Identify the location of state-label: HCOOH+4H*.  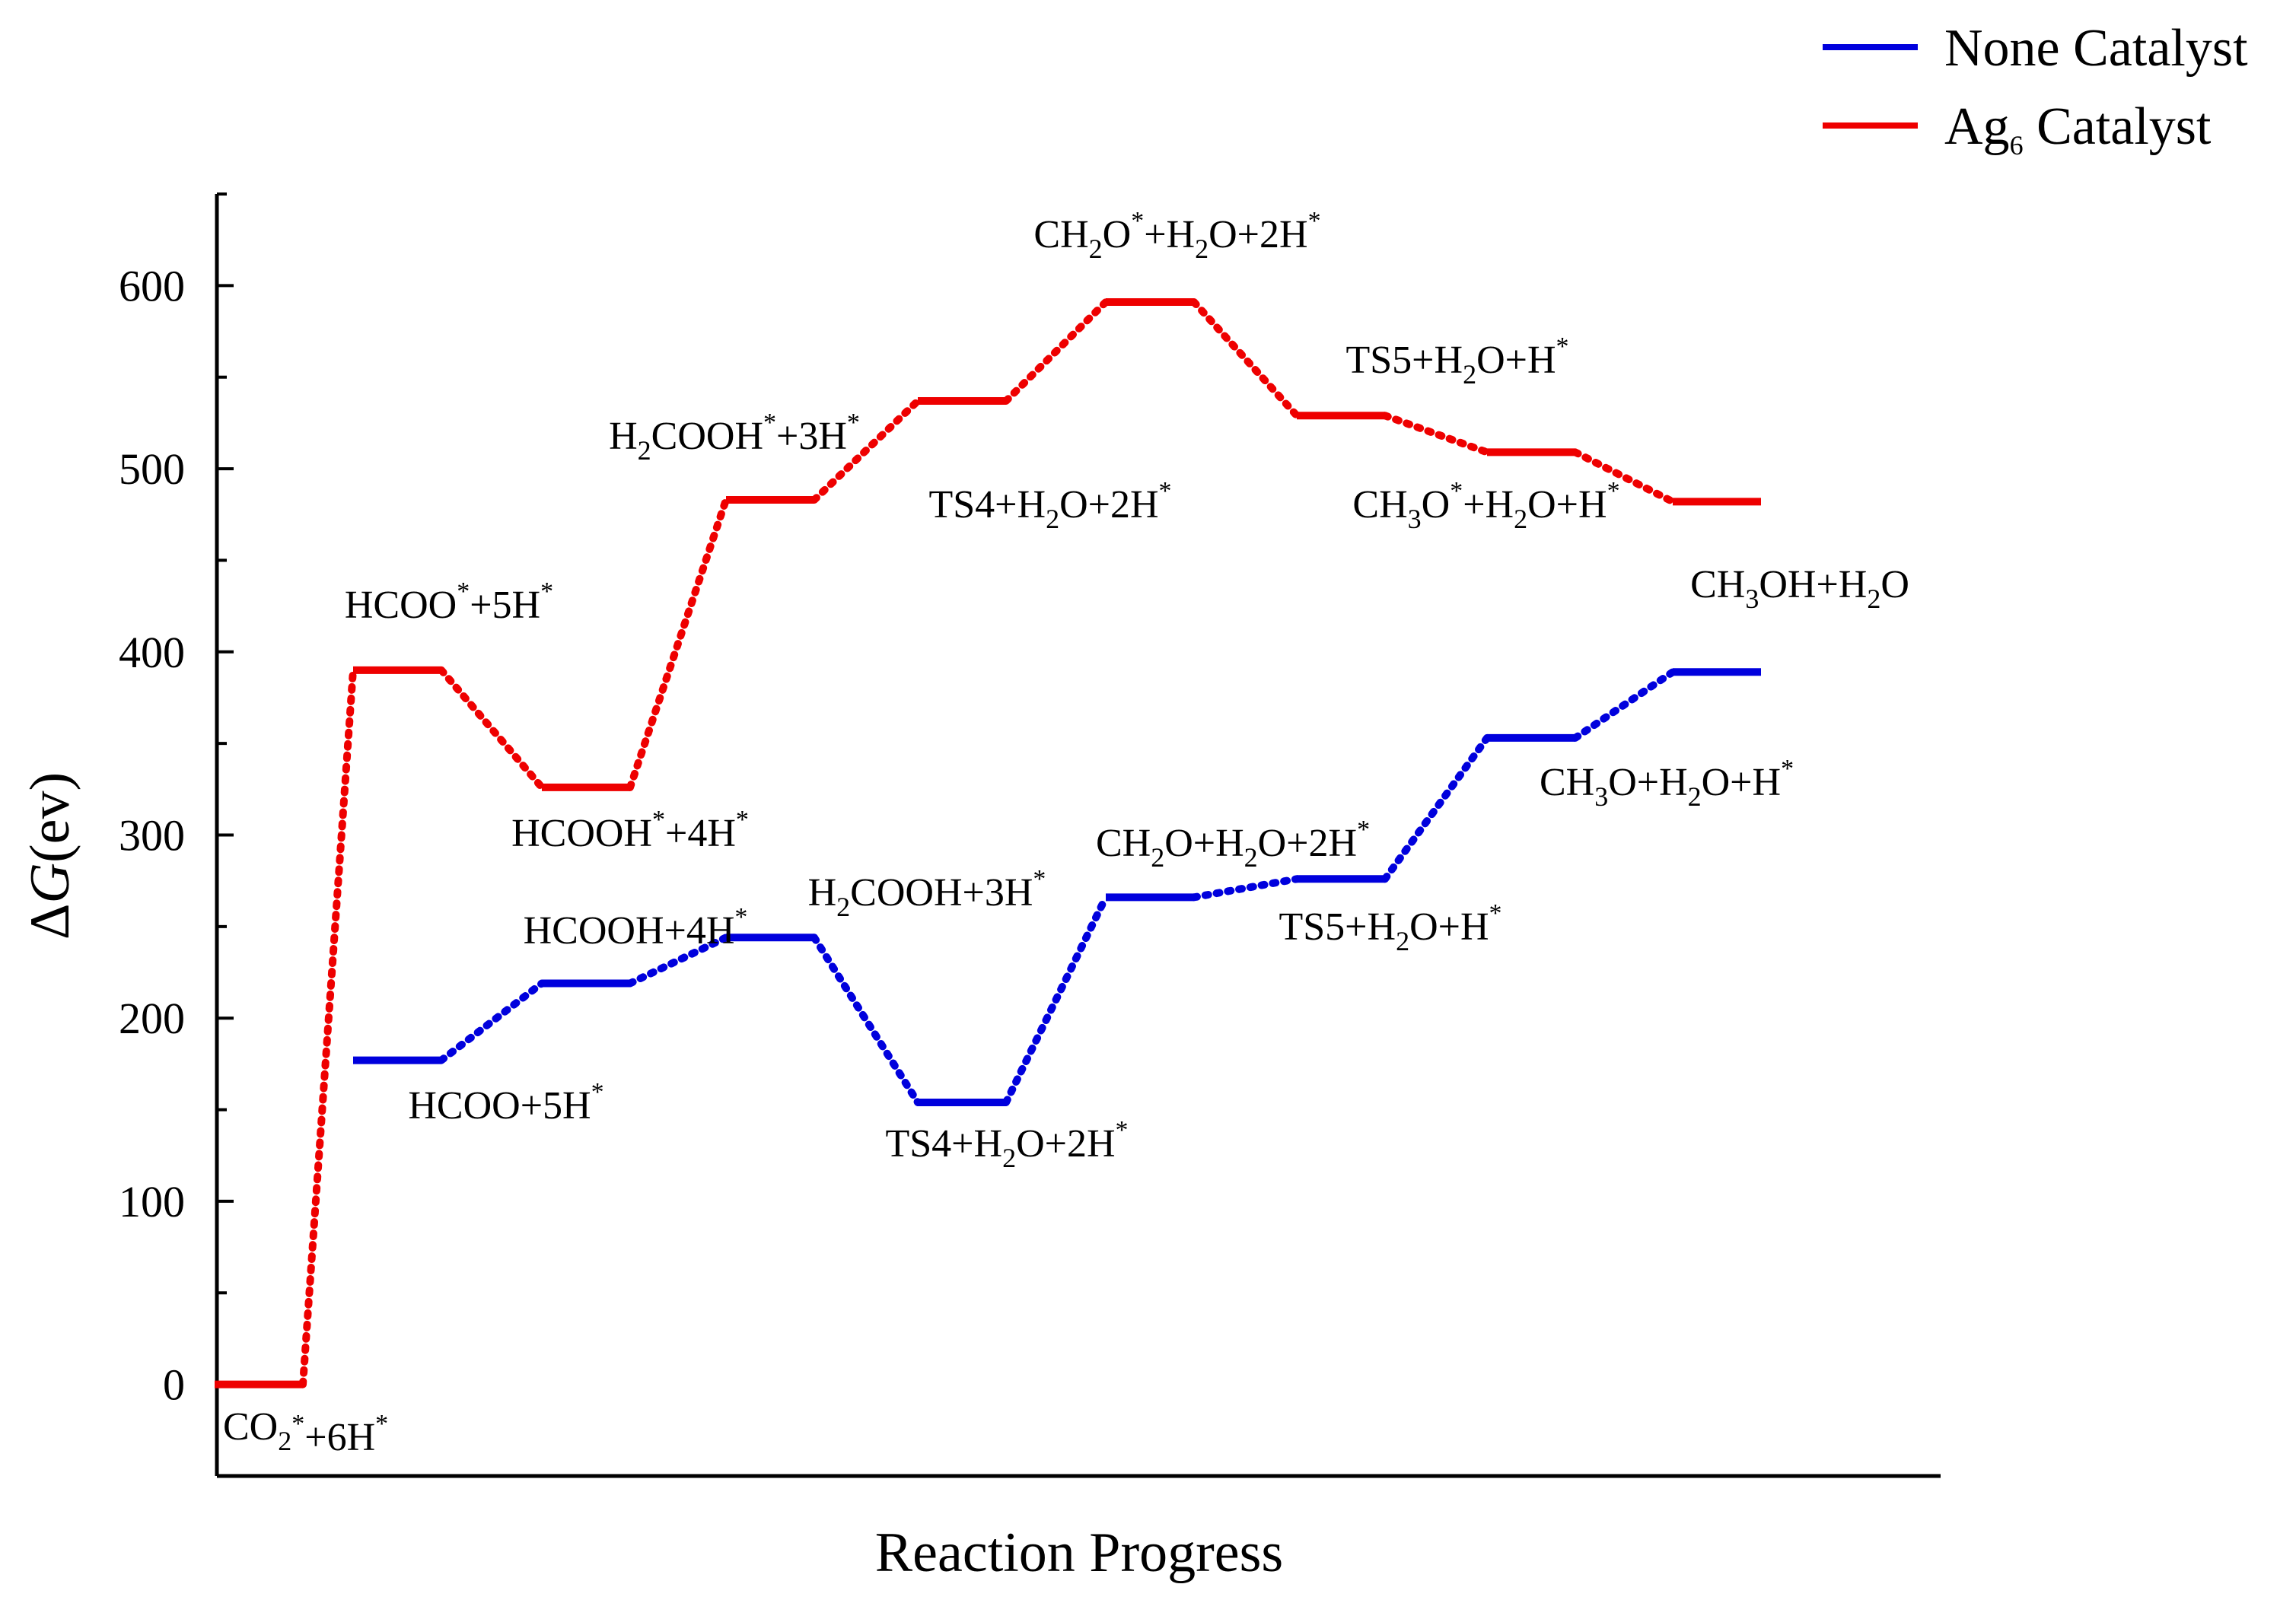
(636, 928).